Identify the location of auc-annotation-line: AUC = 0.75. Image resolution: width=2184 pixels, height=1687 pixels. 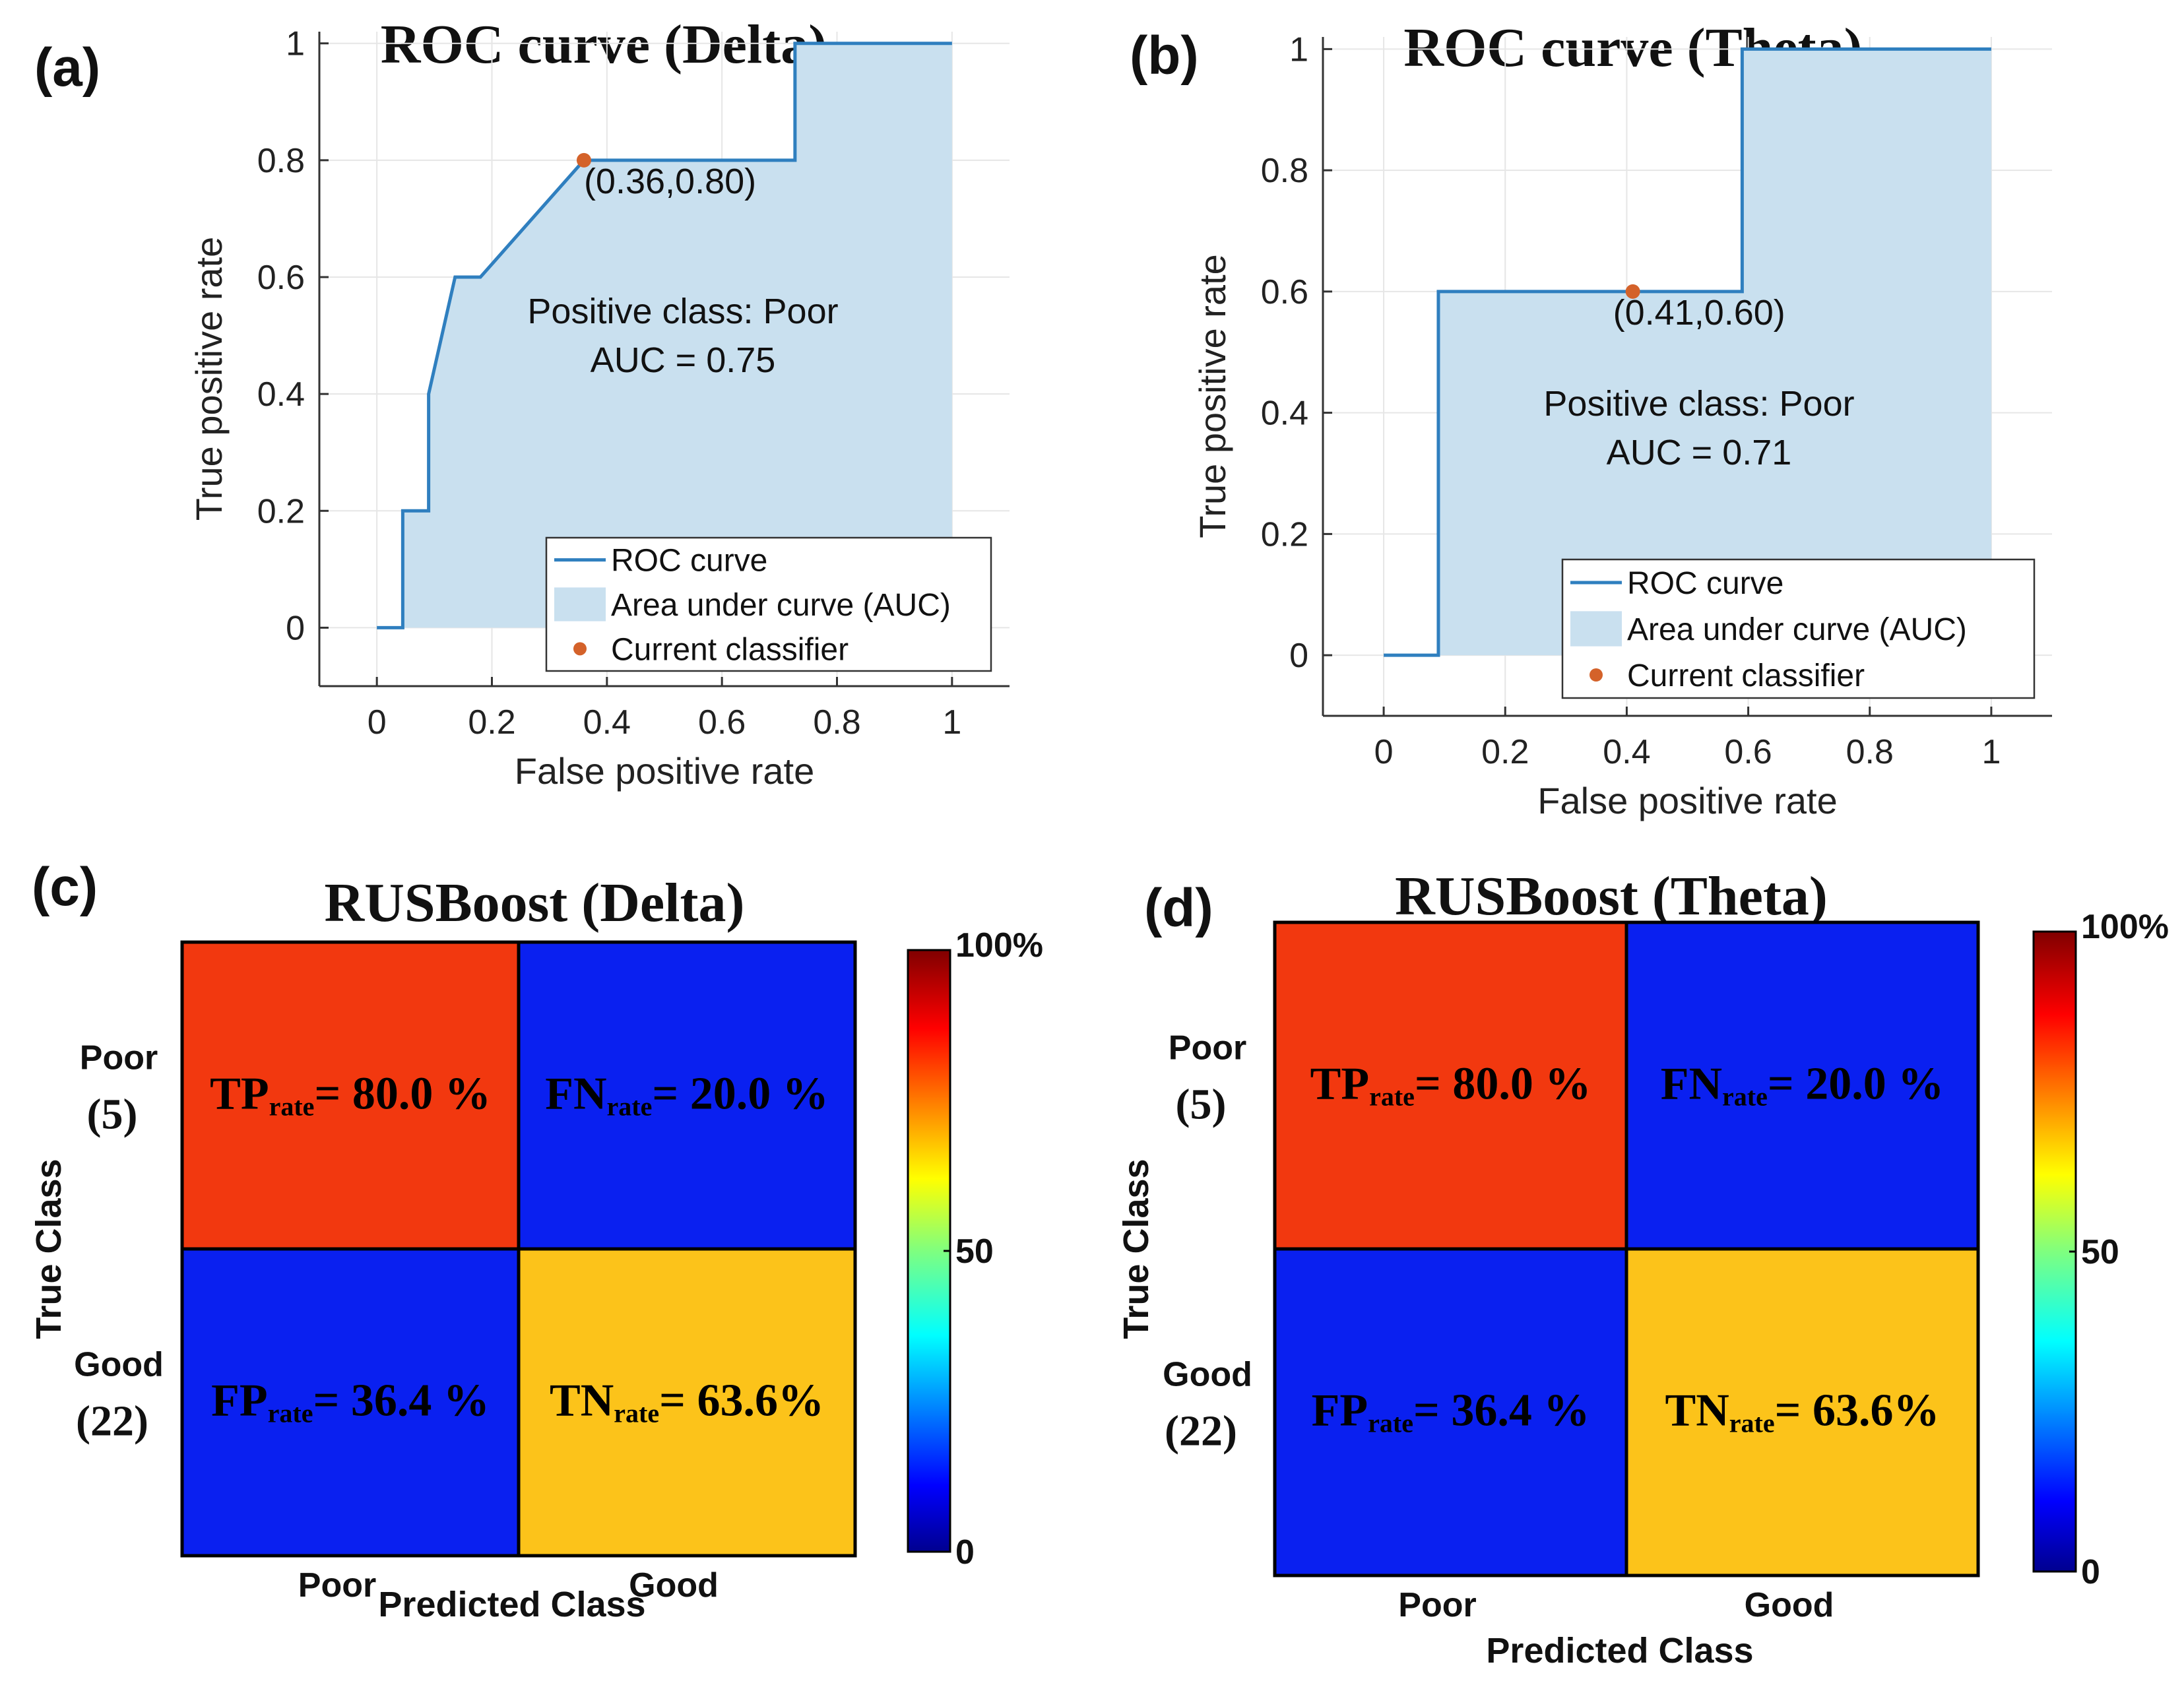
(683, 360).